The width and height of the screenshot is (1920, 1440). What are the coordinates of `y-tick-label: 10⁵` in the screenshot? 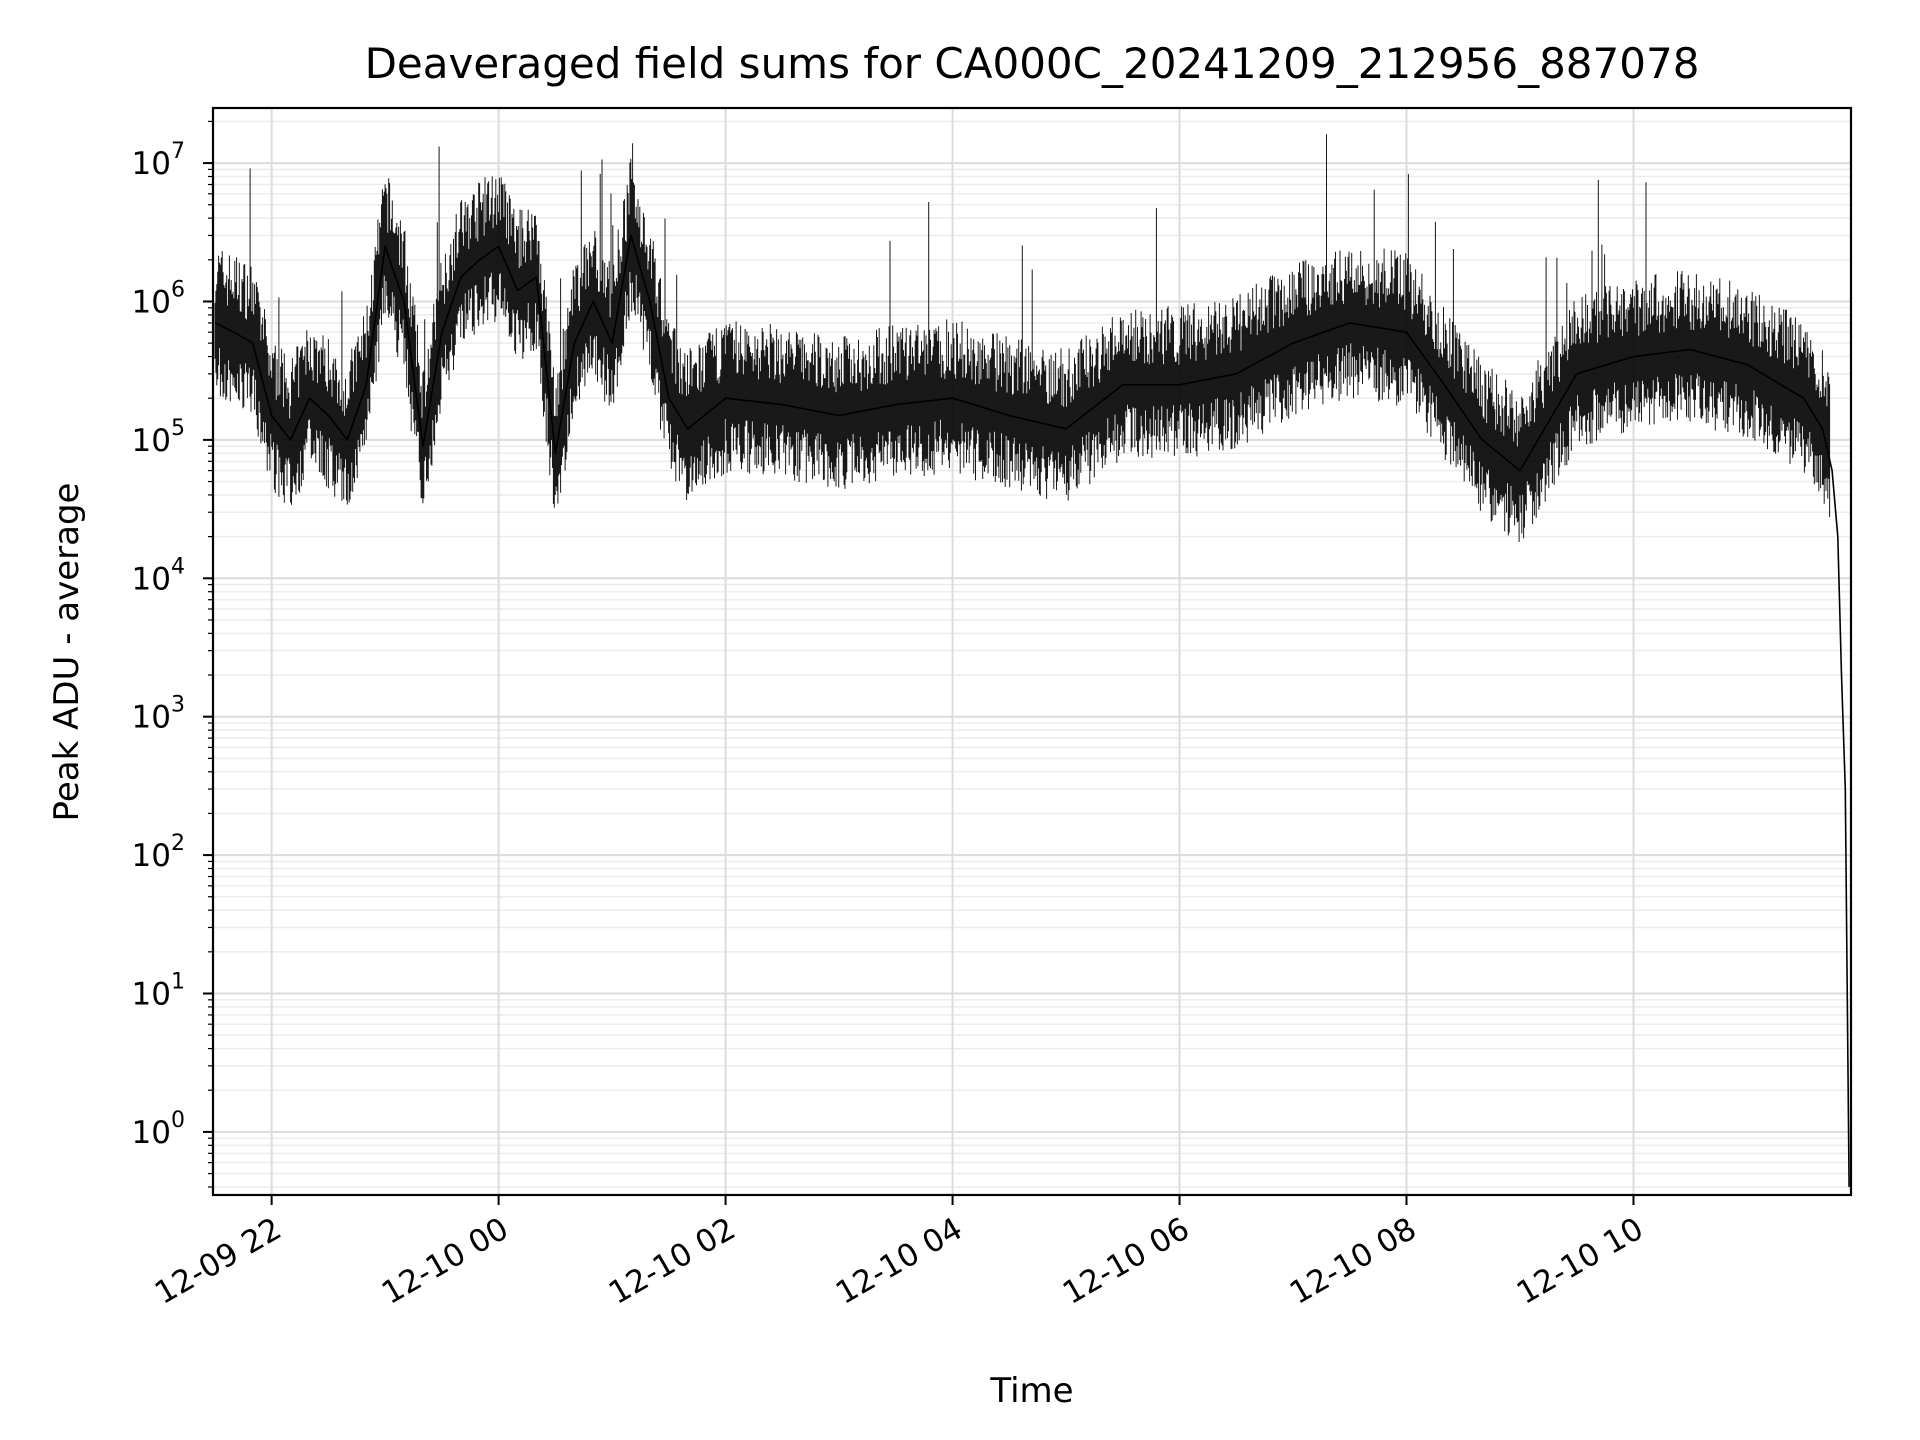 It's located at (158, 437).